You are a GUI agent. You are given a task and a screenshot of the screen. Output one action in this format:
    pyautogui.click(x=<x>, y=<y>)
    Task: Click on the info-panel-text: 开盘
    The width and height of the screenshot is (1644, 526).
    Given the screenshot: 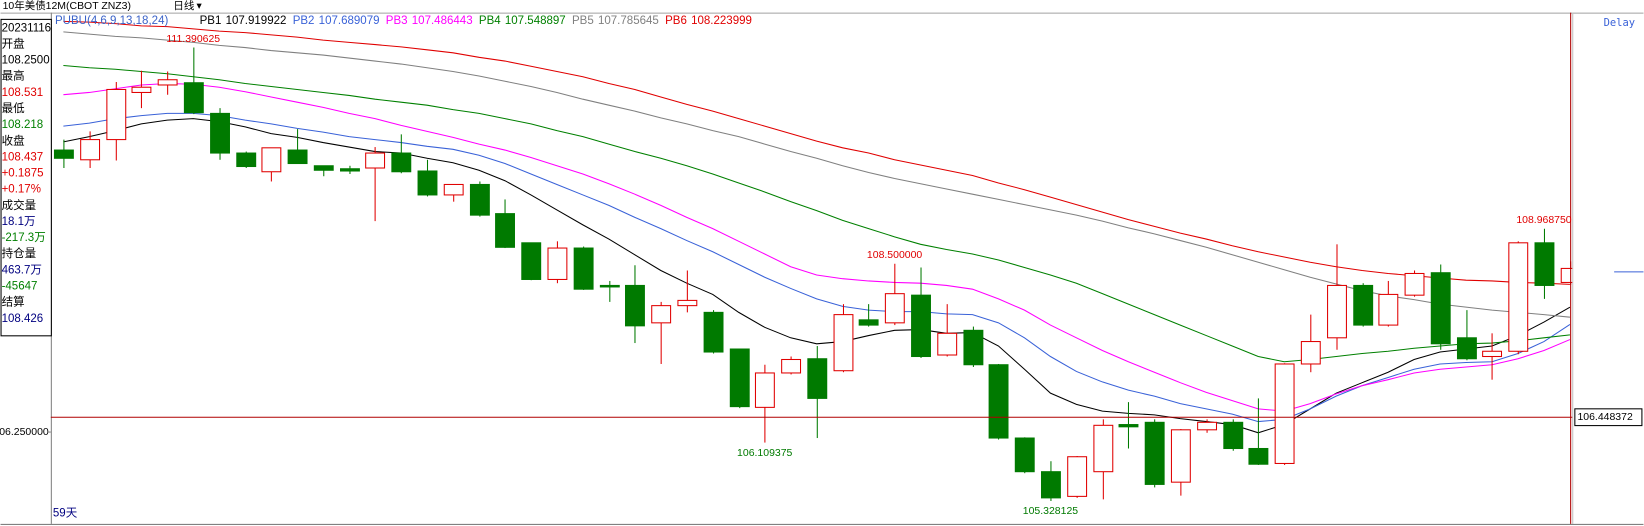 What is the action you would take?
    pyautogui.click(x=13, y=43)
    